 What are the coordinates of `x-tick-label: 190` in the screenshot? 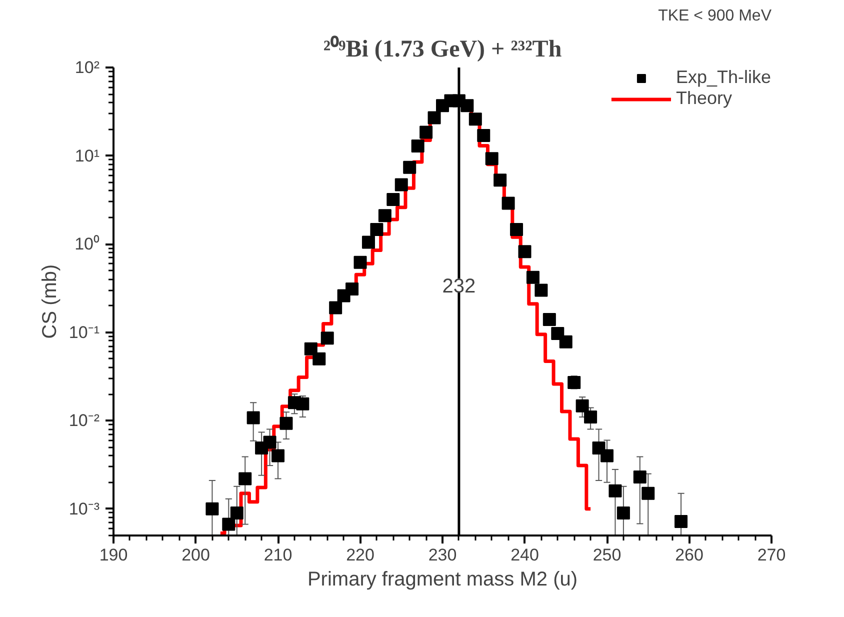 It's located at (113, 555).